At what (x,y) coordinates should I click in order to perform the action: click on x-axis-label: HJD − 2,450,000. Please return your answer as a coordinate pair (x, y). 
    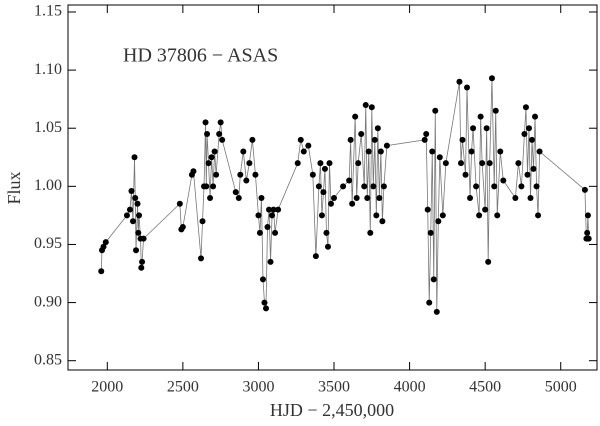
    Looking at the image, I should click on (332, 410).